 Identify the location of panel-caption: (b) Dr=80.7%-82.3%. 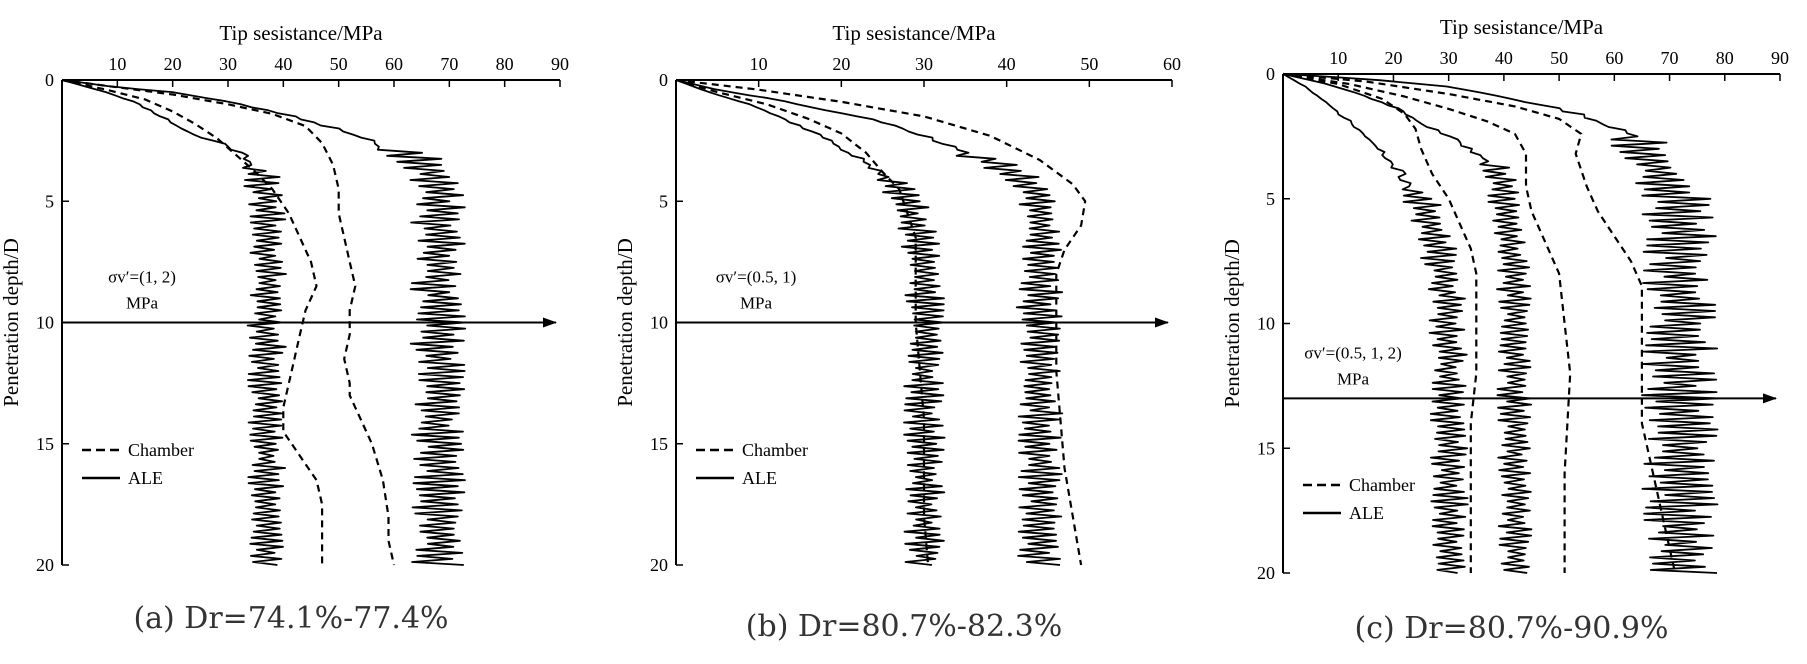
(904, 626).